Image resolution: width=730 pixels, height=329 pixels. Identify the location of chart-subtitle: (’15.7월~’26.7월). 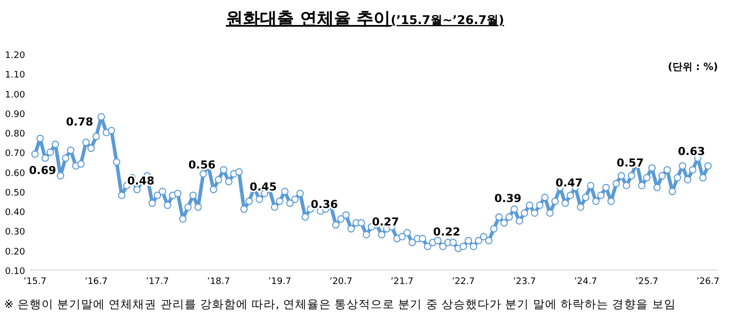
(447, 20).